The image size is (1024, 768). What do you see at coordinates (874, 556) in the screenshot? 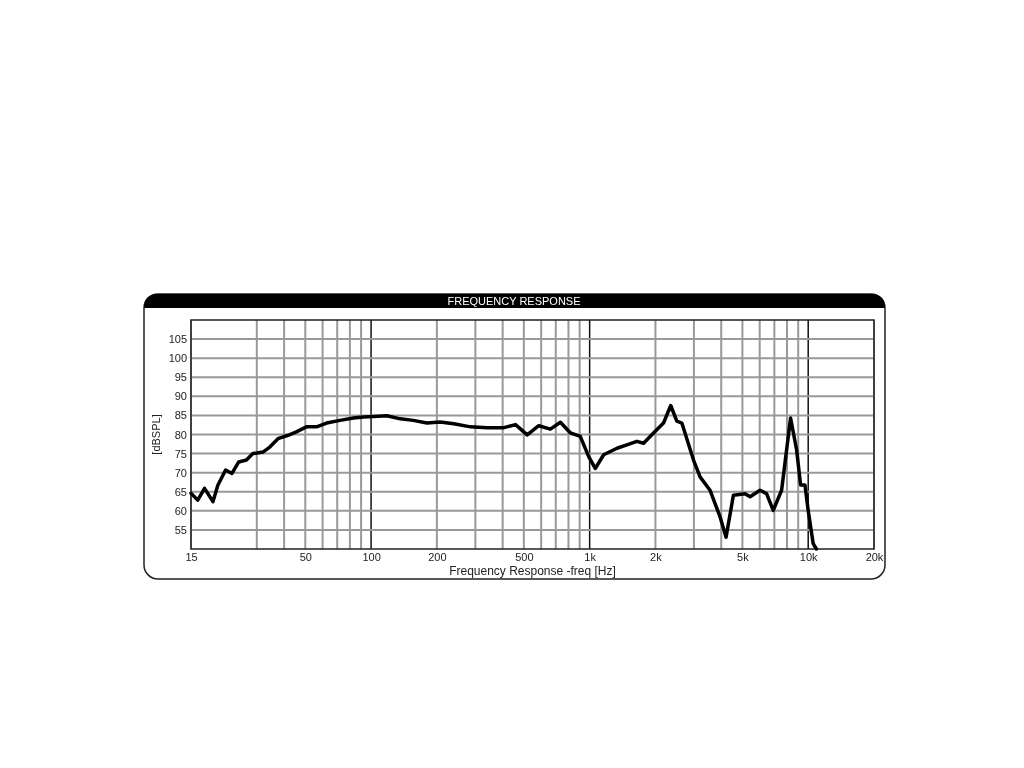
I see `x-tick-label: 20k` at bounding box center [874, 556].